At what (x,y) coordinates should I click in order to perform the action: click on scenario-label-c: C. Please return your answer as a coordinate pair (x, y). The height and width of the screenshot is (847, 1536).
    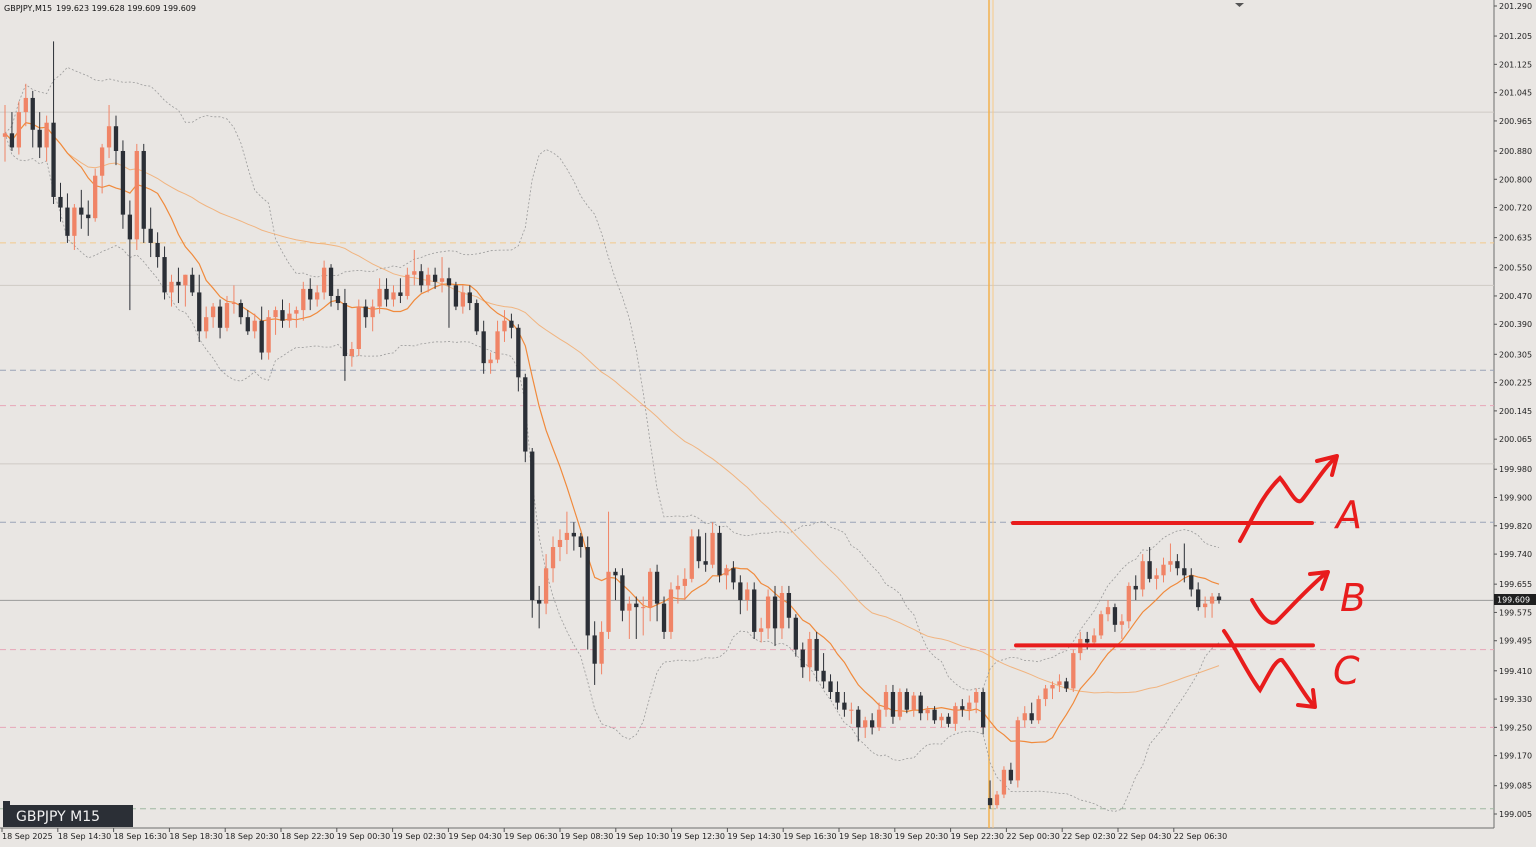
    Looking at the image, I should click on (1346, 671).